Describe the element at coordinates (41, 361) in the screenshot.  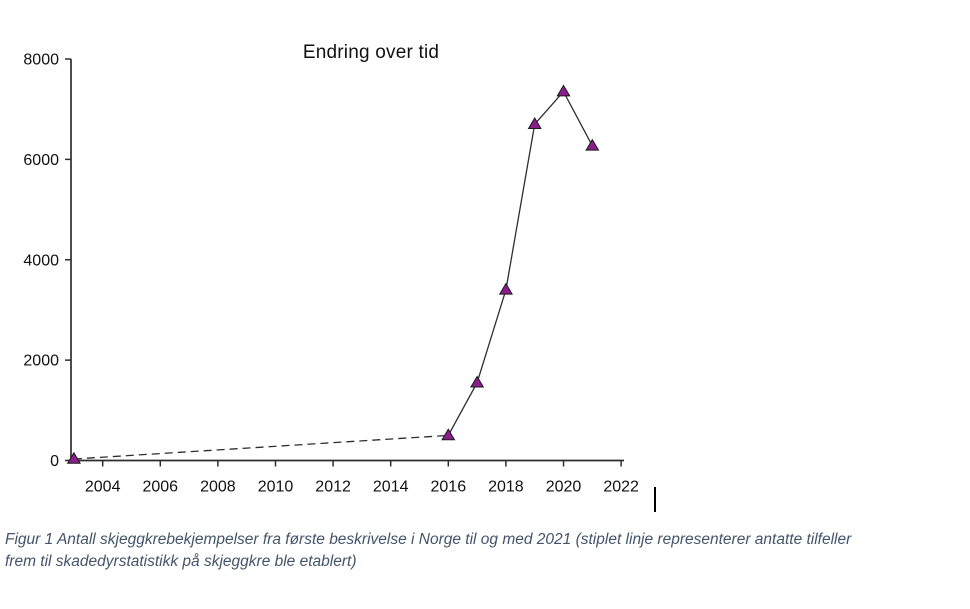
I see `y-axis-tick-label: 2000` at that location.